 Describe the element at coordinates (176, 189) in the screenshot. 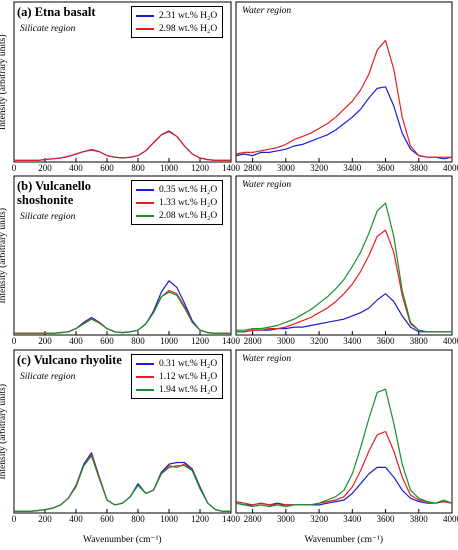

I see `legend-entry: 0.35 wt.% H₂O` at that location.